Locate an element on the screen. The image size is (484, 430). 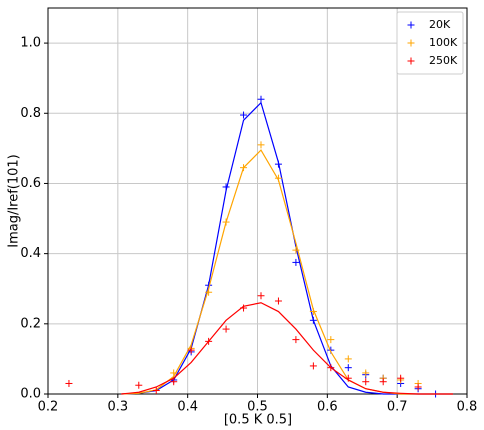
x-axis-label: [0.5 K 0.5] is located at coordinates (258, 420).